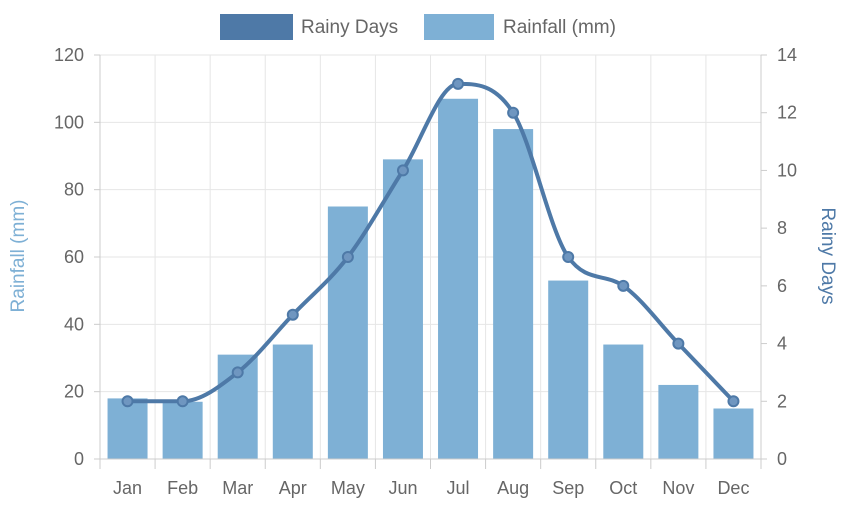 The height and width of the screenshot is (515, 850). What do you see at coordinates (623, 488) in the screenshot?
I see `x-tick-label: Oct` at bounding box center [623, 488].